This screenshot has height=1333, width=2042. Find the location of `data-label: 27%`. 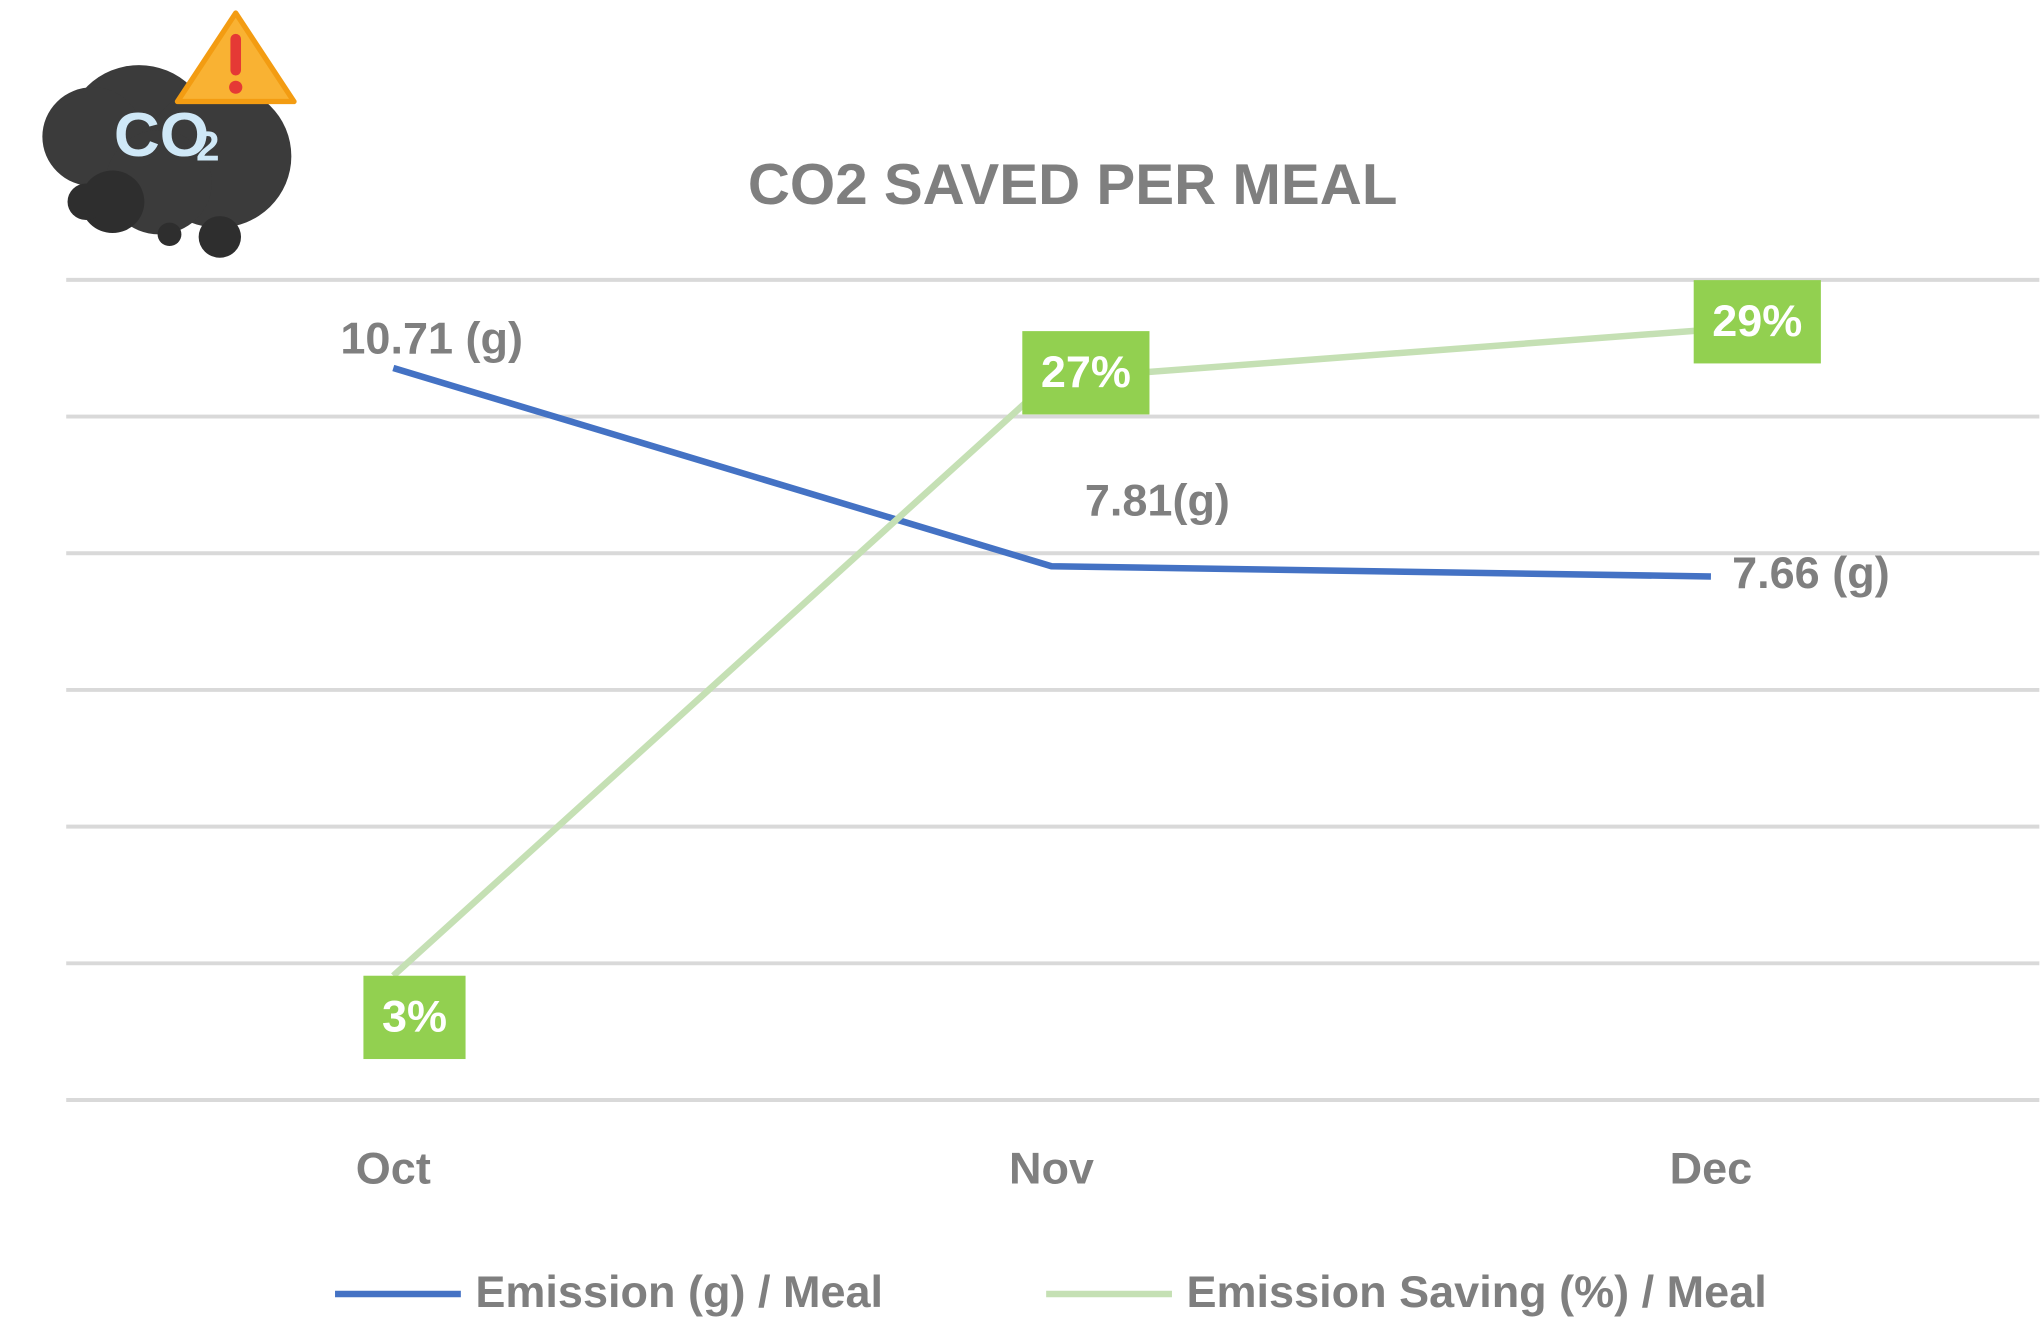

data-label: 27% is located at coordinates (1086, 373).